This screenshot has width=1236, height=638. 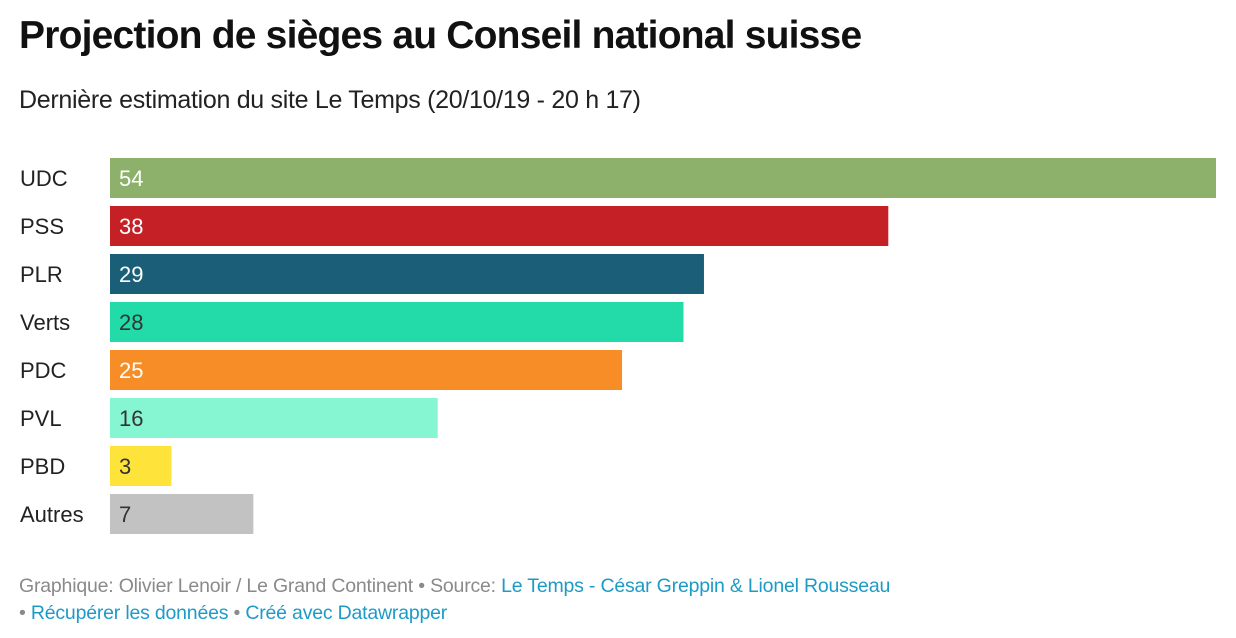 I want to click on data-label: 25, so click(x=131, y=370).